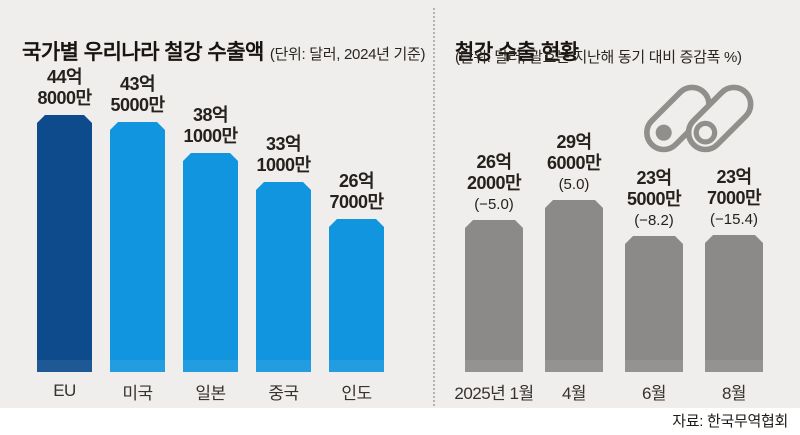 This screenshot has width=800, height=435. Describe the element at coordinates (494, 204) in the screenshot. I see `bar-change-label: (−5.0)` at that location.